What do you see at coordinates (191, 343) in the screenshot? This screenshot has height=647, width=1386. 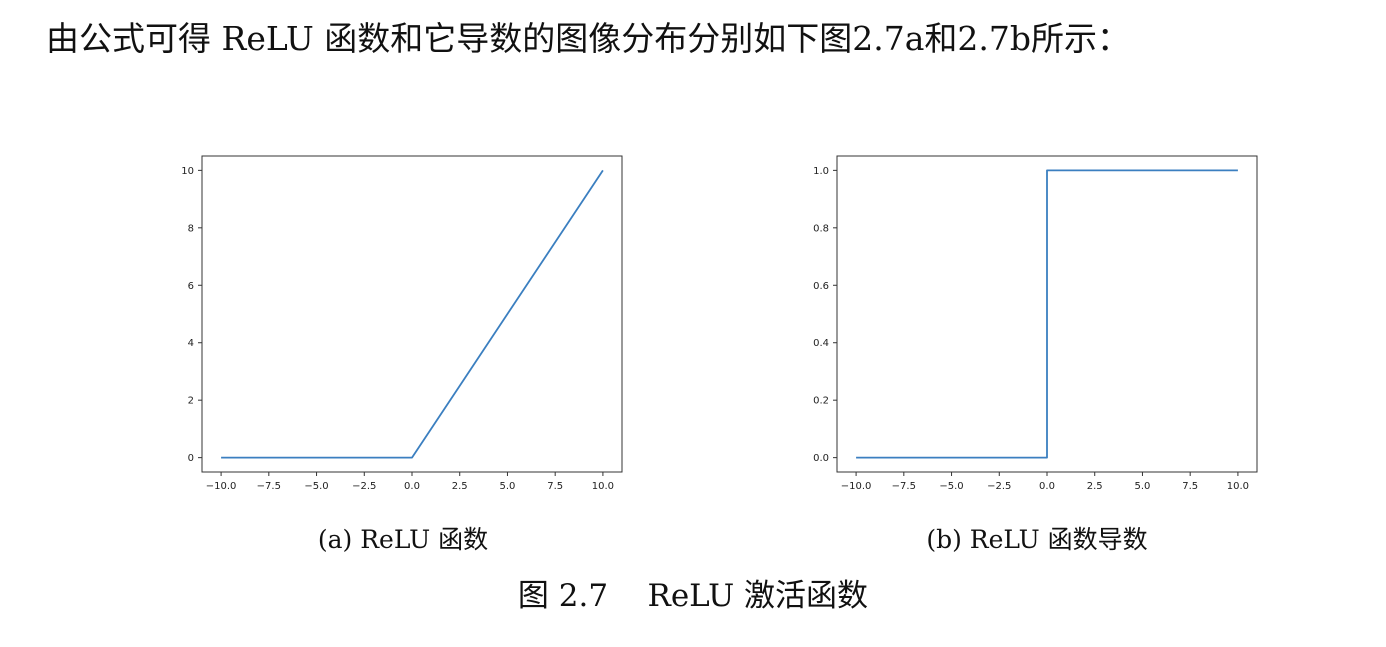 I see `relu-y-tick-label: 4` at bounding box center [191, 343].